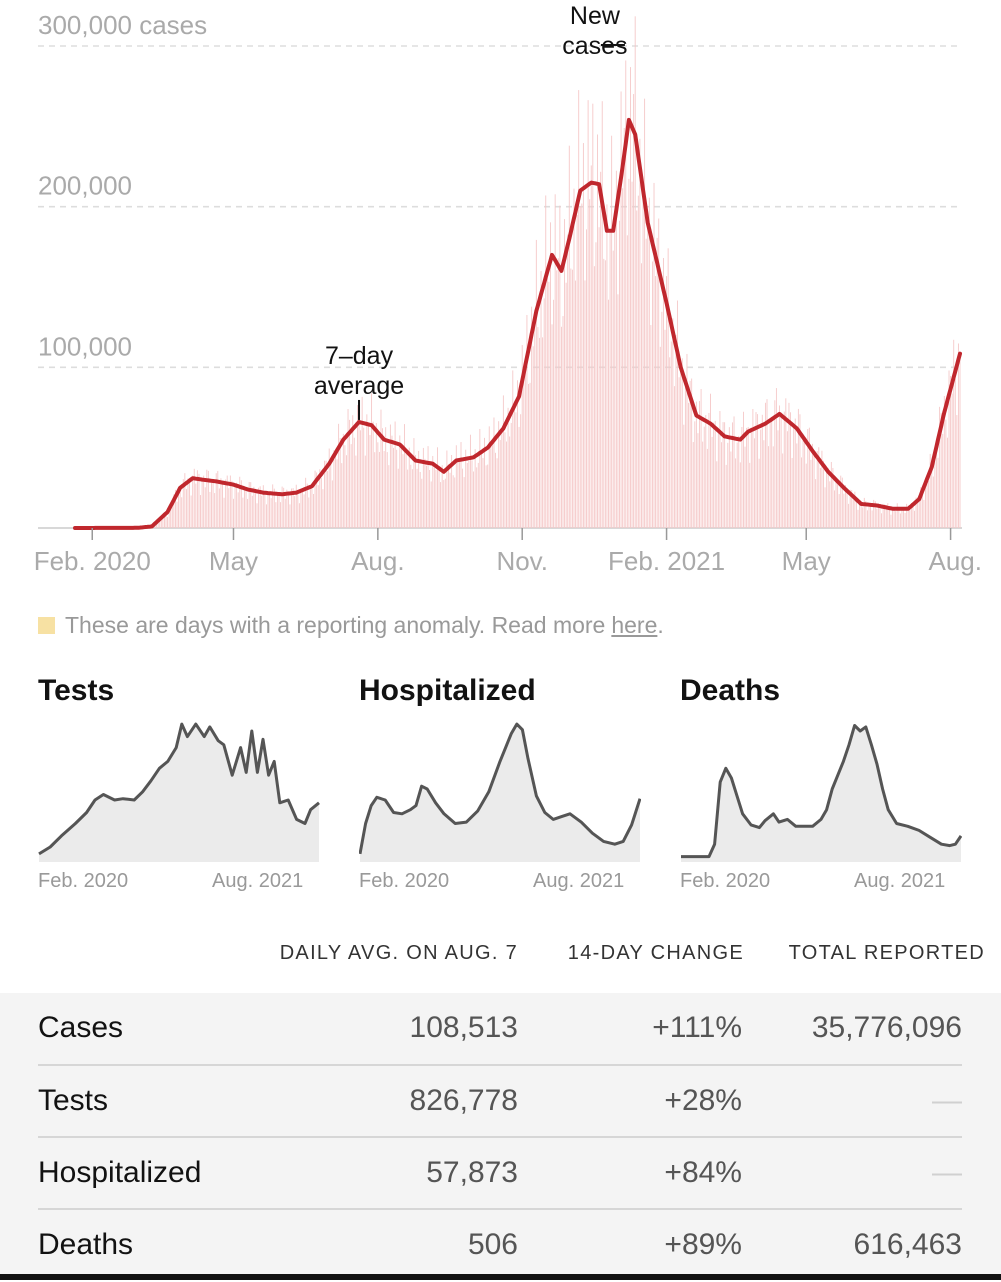  I want to click on mini-chart-title-tests: Tests, so click(76, 691).